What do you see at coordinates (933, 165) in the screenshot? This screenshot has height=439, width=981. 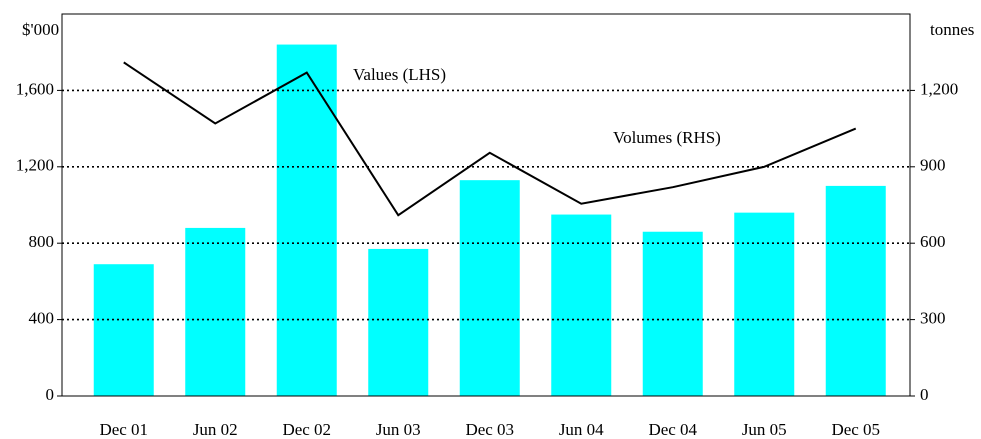 I see `y2-tick-label: 900` at bounding box center [933, 165].